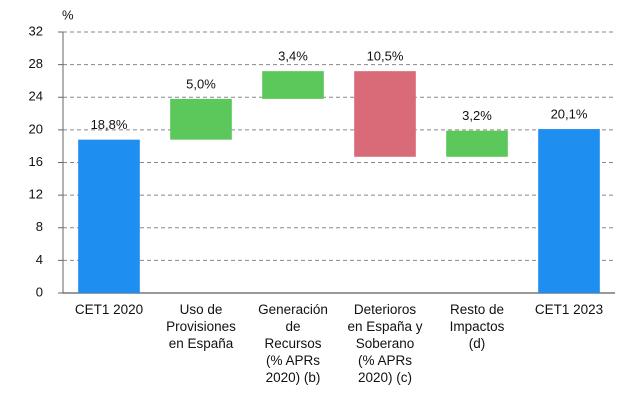 The width and height of the screenshot is (622, 409). Describe the element at coordinates (36, 161) in the screenshot. I see `y-tick-label: 16` at that location.